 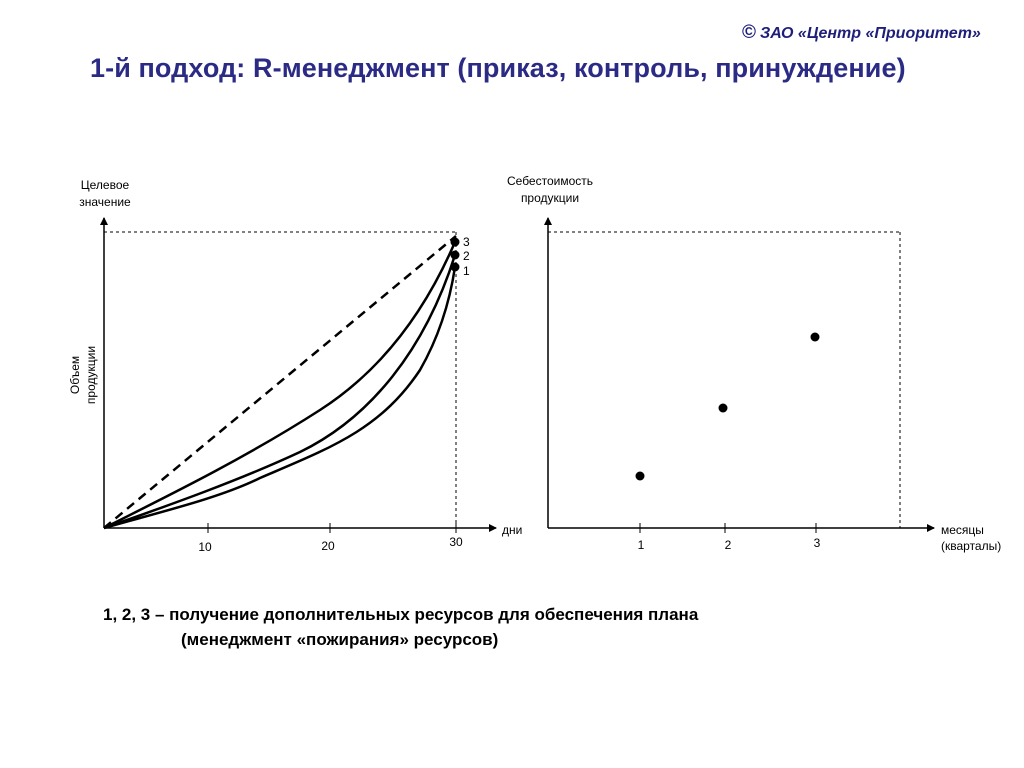 I want to click on copyright-notice: © ЗАО «Центр «Приоритет», so click(x=861, y=33).